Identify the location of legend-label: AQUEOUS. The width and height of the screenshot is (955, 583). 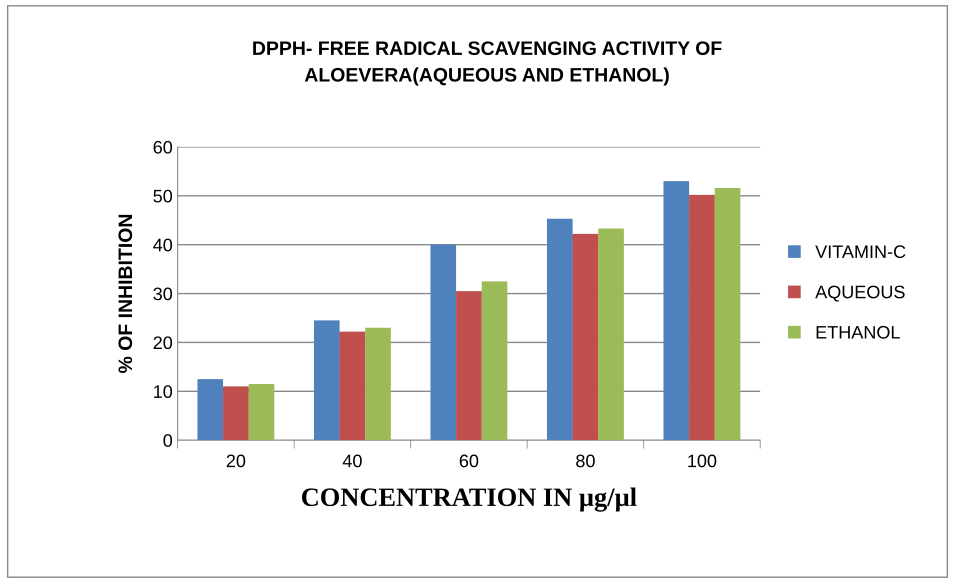
(860, 294).